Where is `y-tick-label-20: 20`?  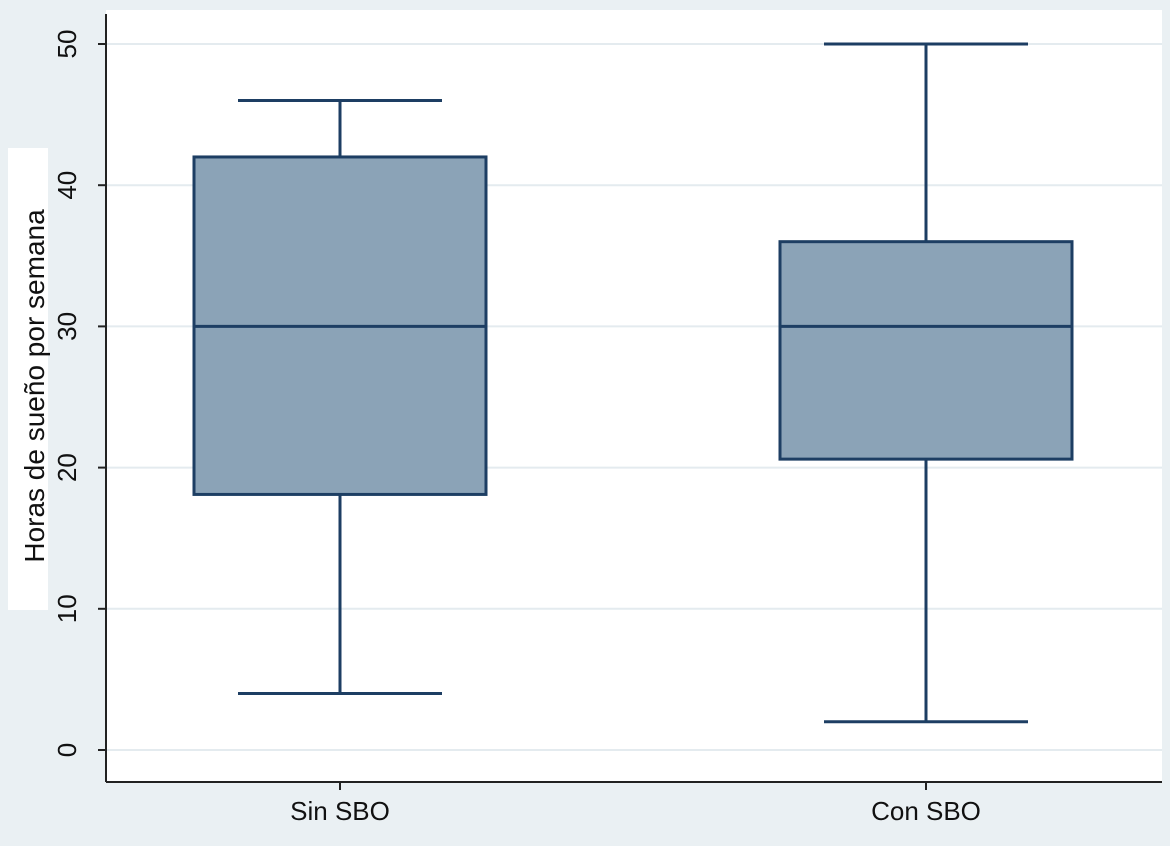 y-tick-label-20: 20 is located at coordinates (67, 467).